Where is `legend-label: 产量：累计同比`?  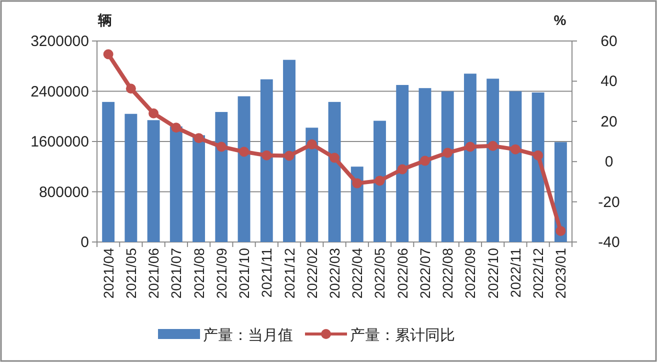
legend-label: 产量：累计同比 is located at coordinates (402, 335).